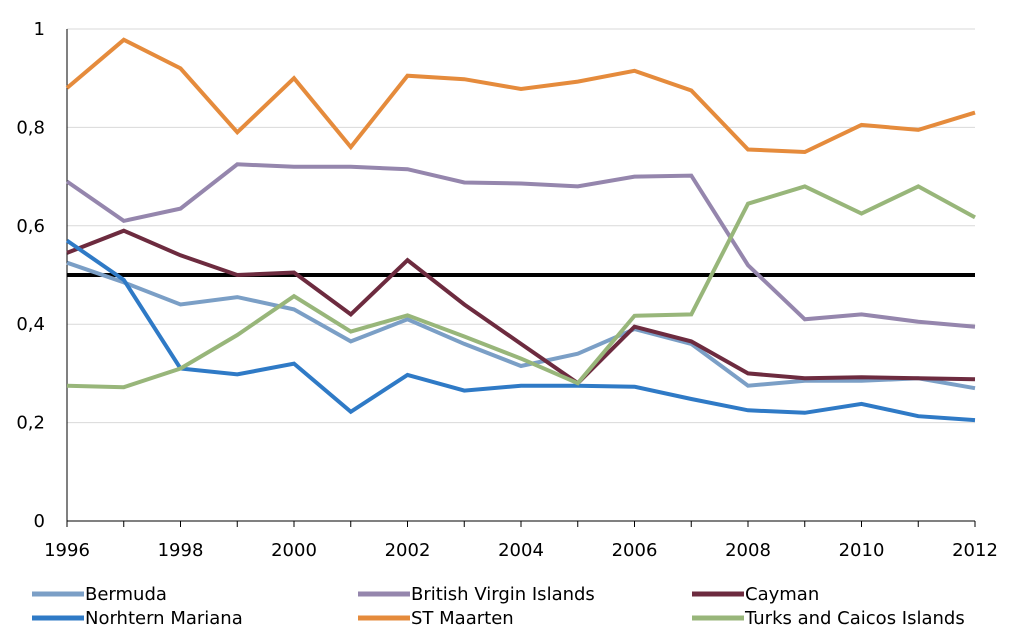 The height and width of the screenshot is (635, 1015). I want to click on x-tick-label-2000: 2000, so click(294, 550).